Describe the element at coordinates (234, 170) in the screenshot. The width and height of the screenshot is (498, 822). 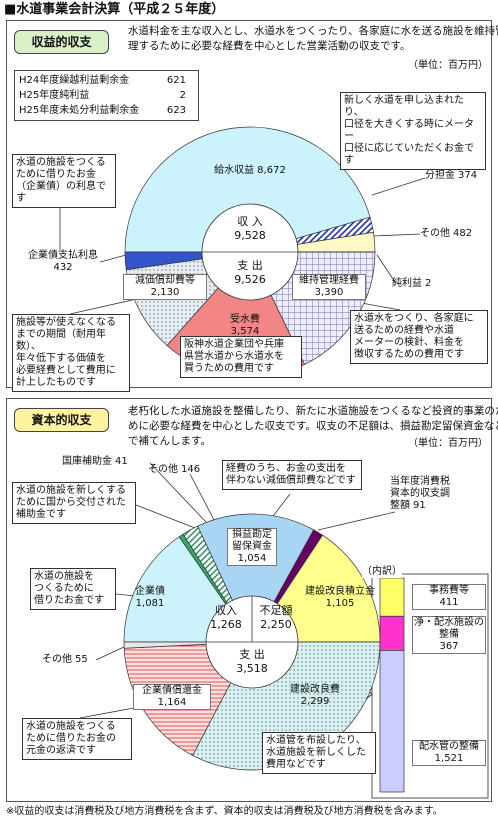
I see `label-name: 給水収益` at that location.